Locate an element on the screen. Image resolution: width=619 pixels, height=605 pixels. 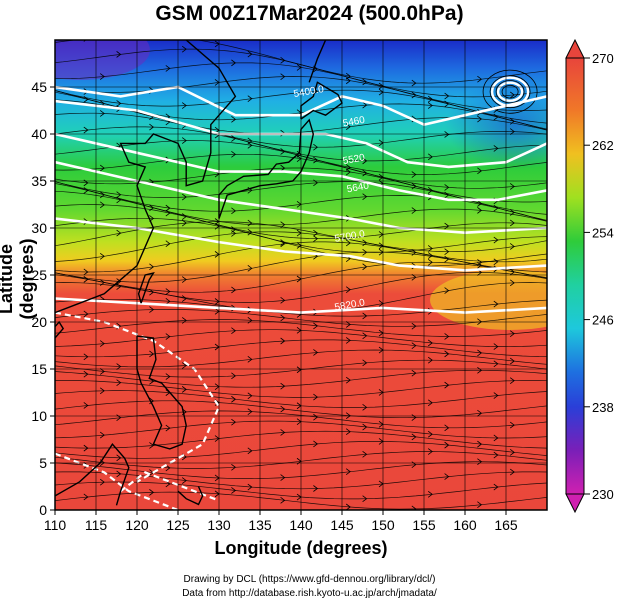
x-tick-label: 125 is located at coordinates (178, 525).